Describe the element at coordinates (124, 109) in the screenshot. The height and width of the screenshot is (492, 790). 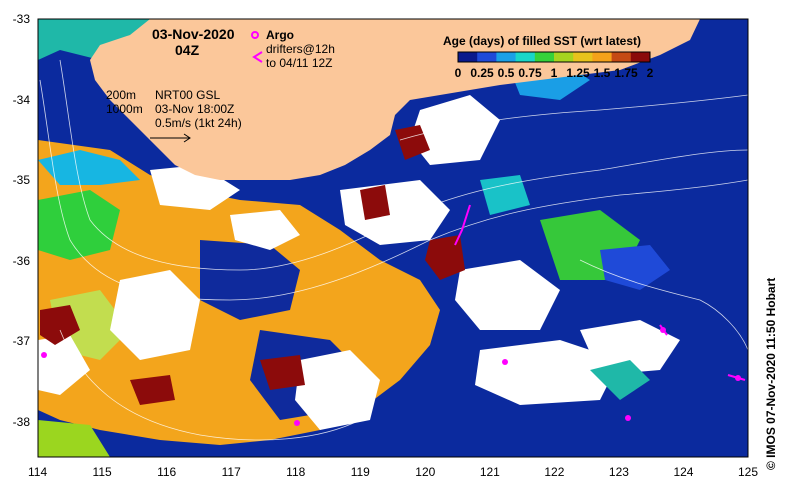
I see `contour-1000-label: 1000m` at that location.